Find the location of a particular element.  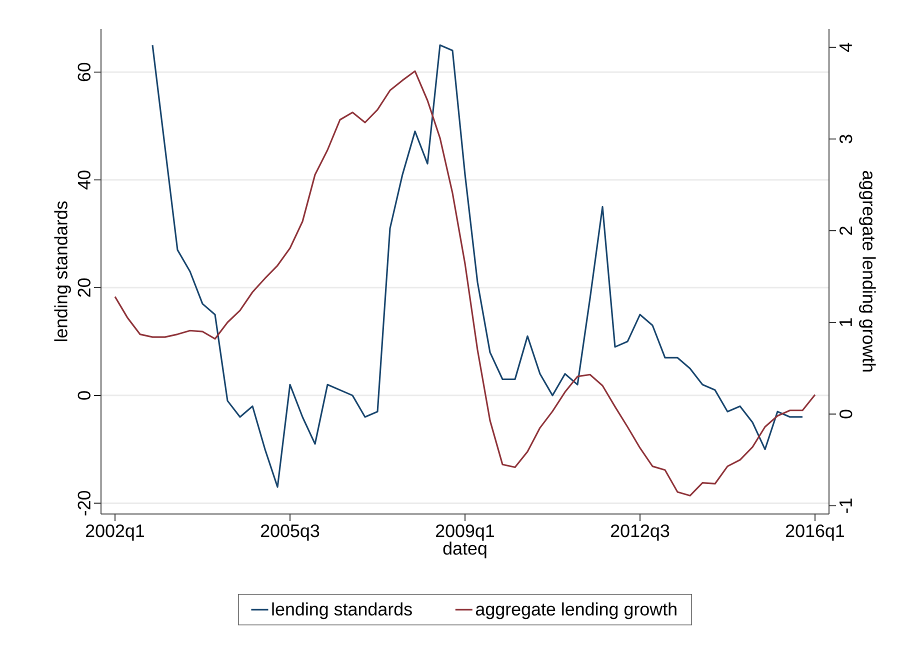

x-tick-label: 2016q1 is located at coordinates (815, 532).